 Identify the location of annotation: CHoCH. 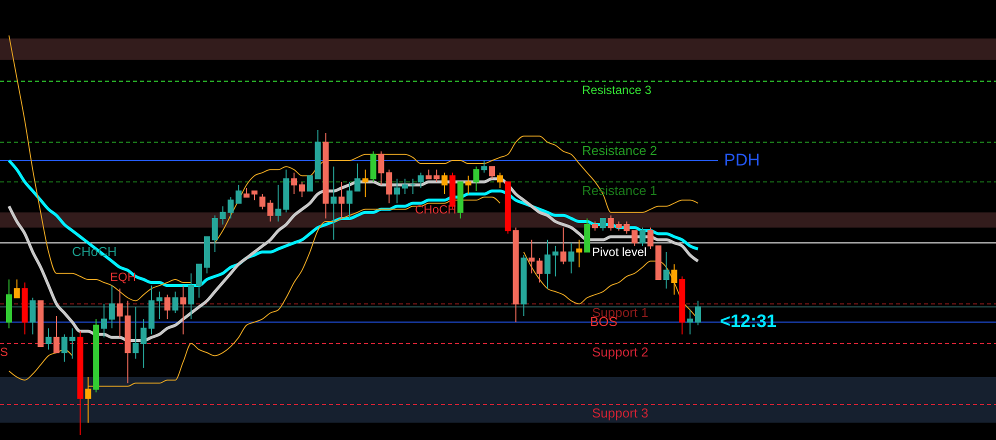
(435, 209).